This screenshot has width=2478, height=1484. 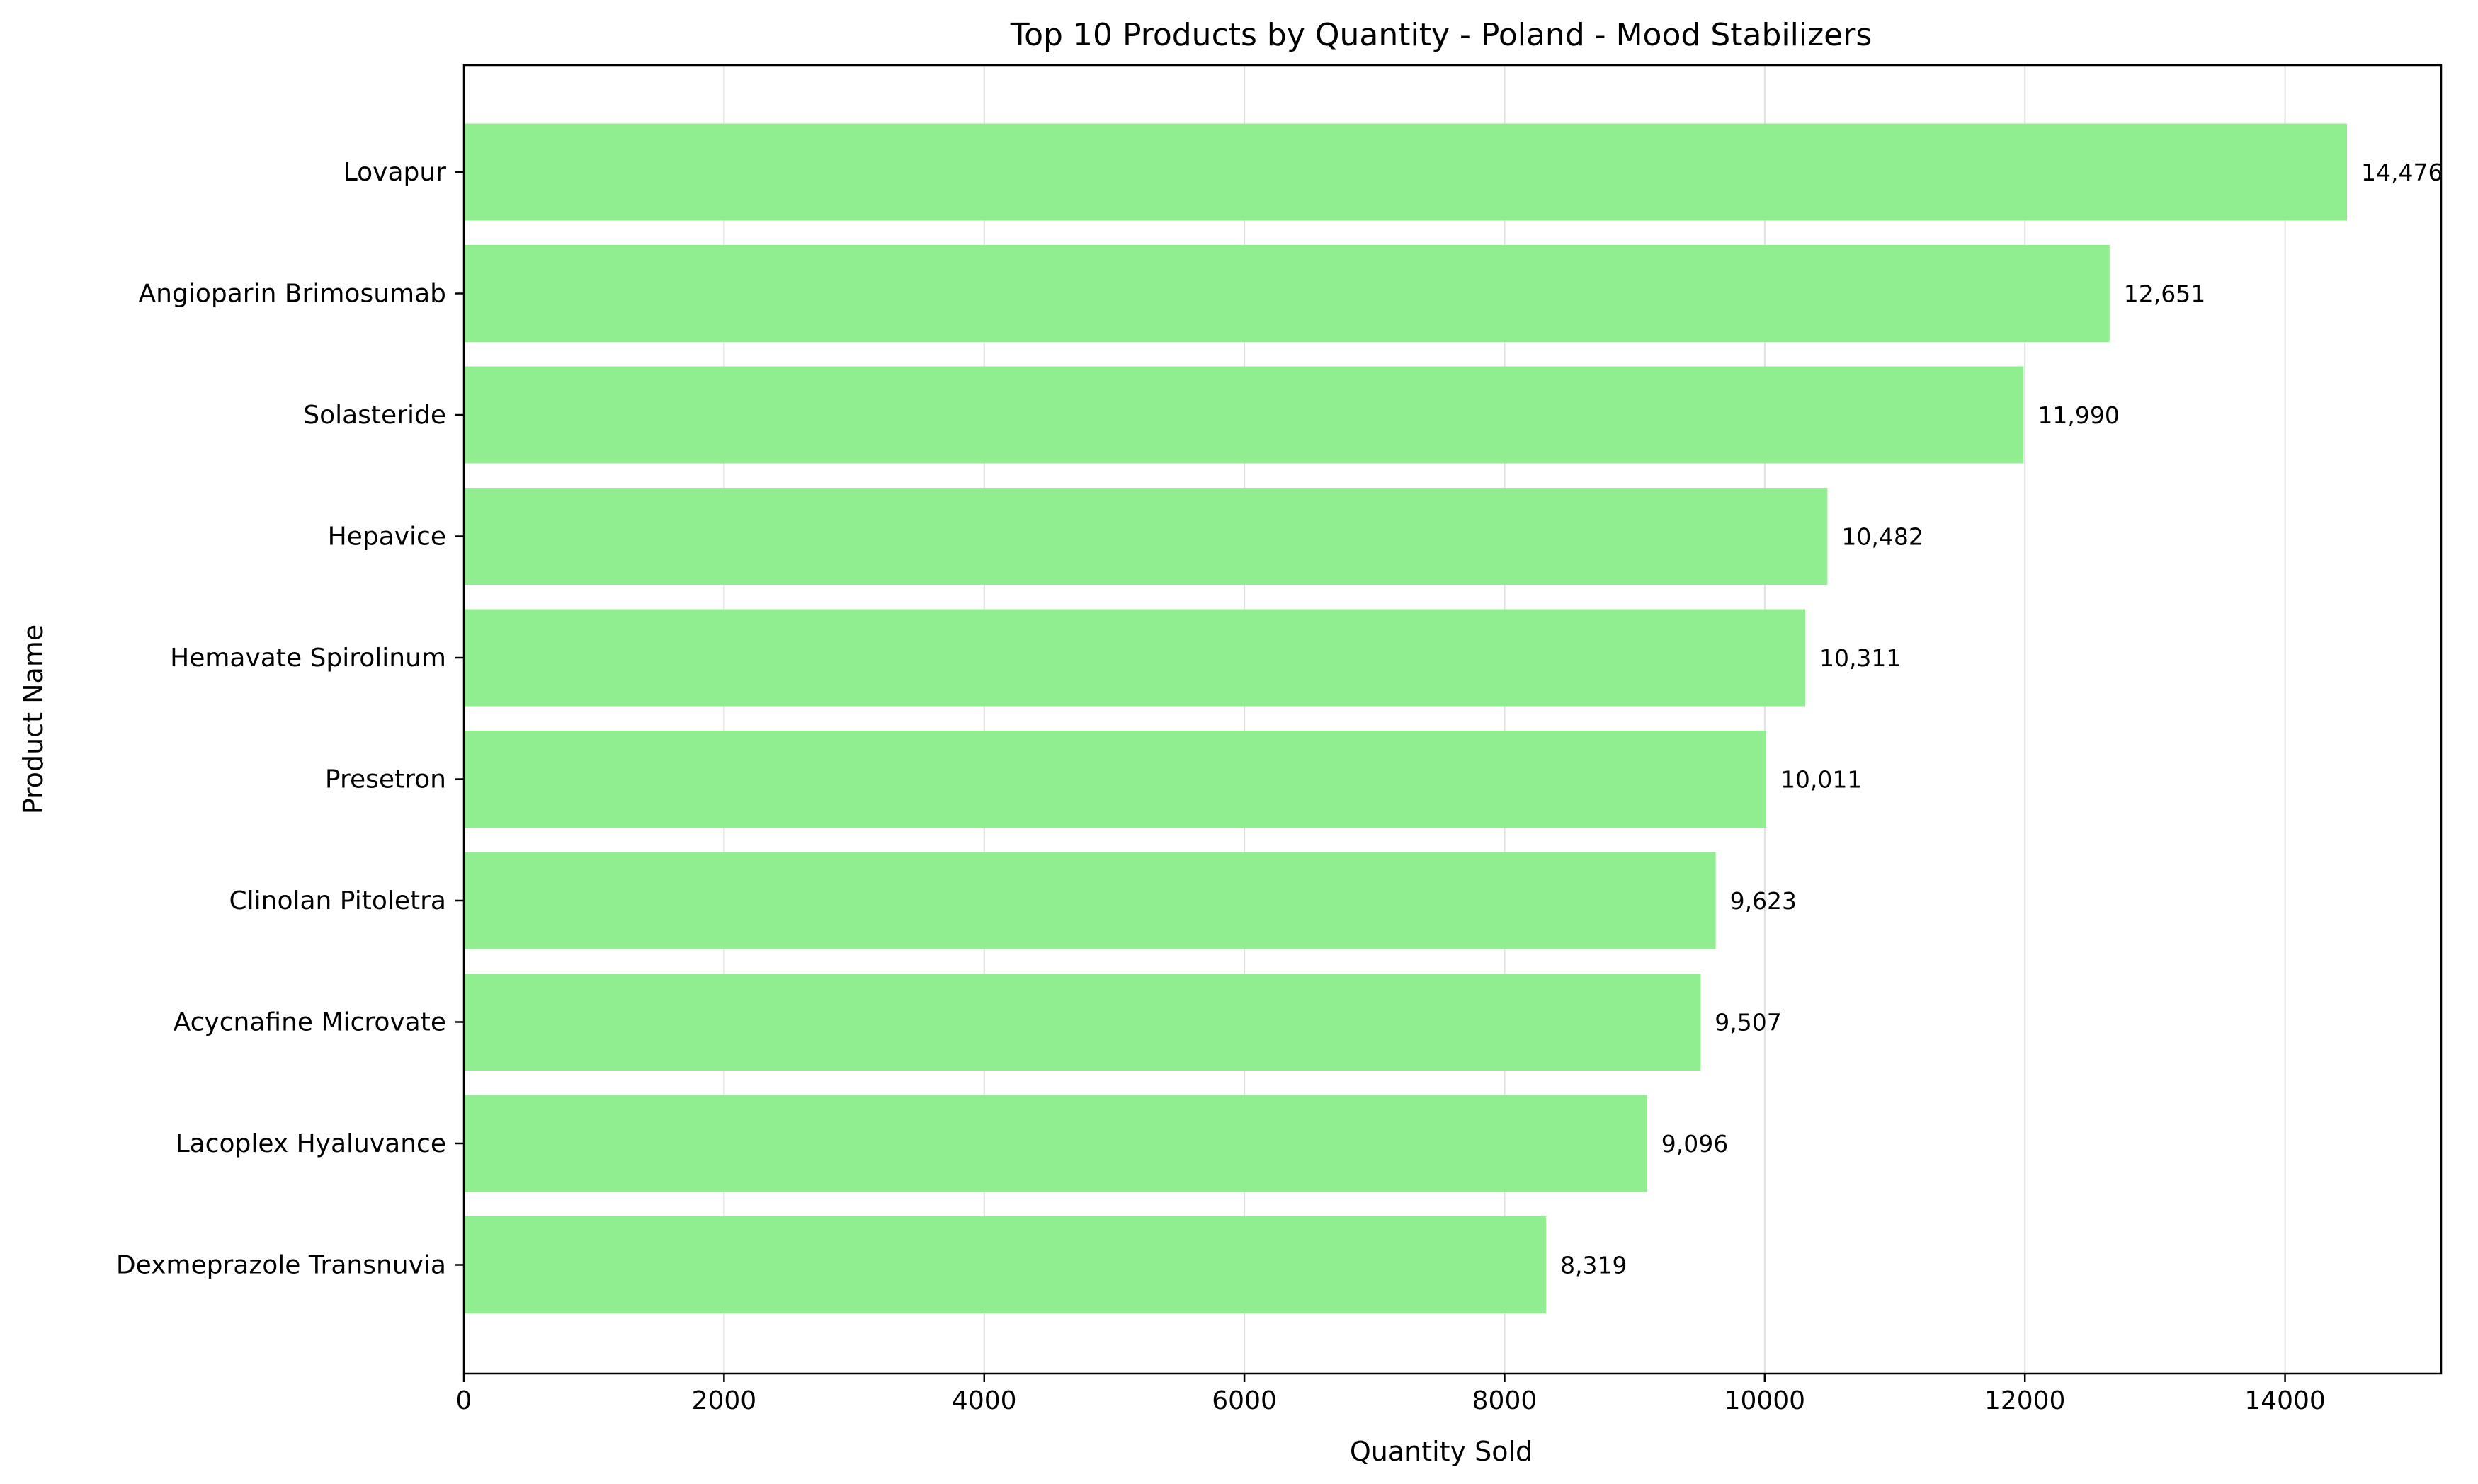 What do you see at coordinates (1821, 780) in the screenshot?
I see `bar-value-label: 10,011` at bounding box center [1821, 780].